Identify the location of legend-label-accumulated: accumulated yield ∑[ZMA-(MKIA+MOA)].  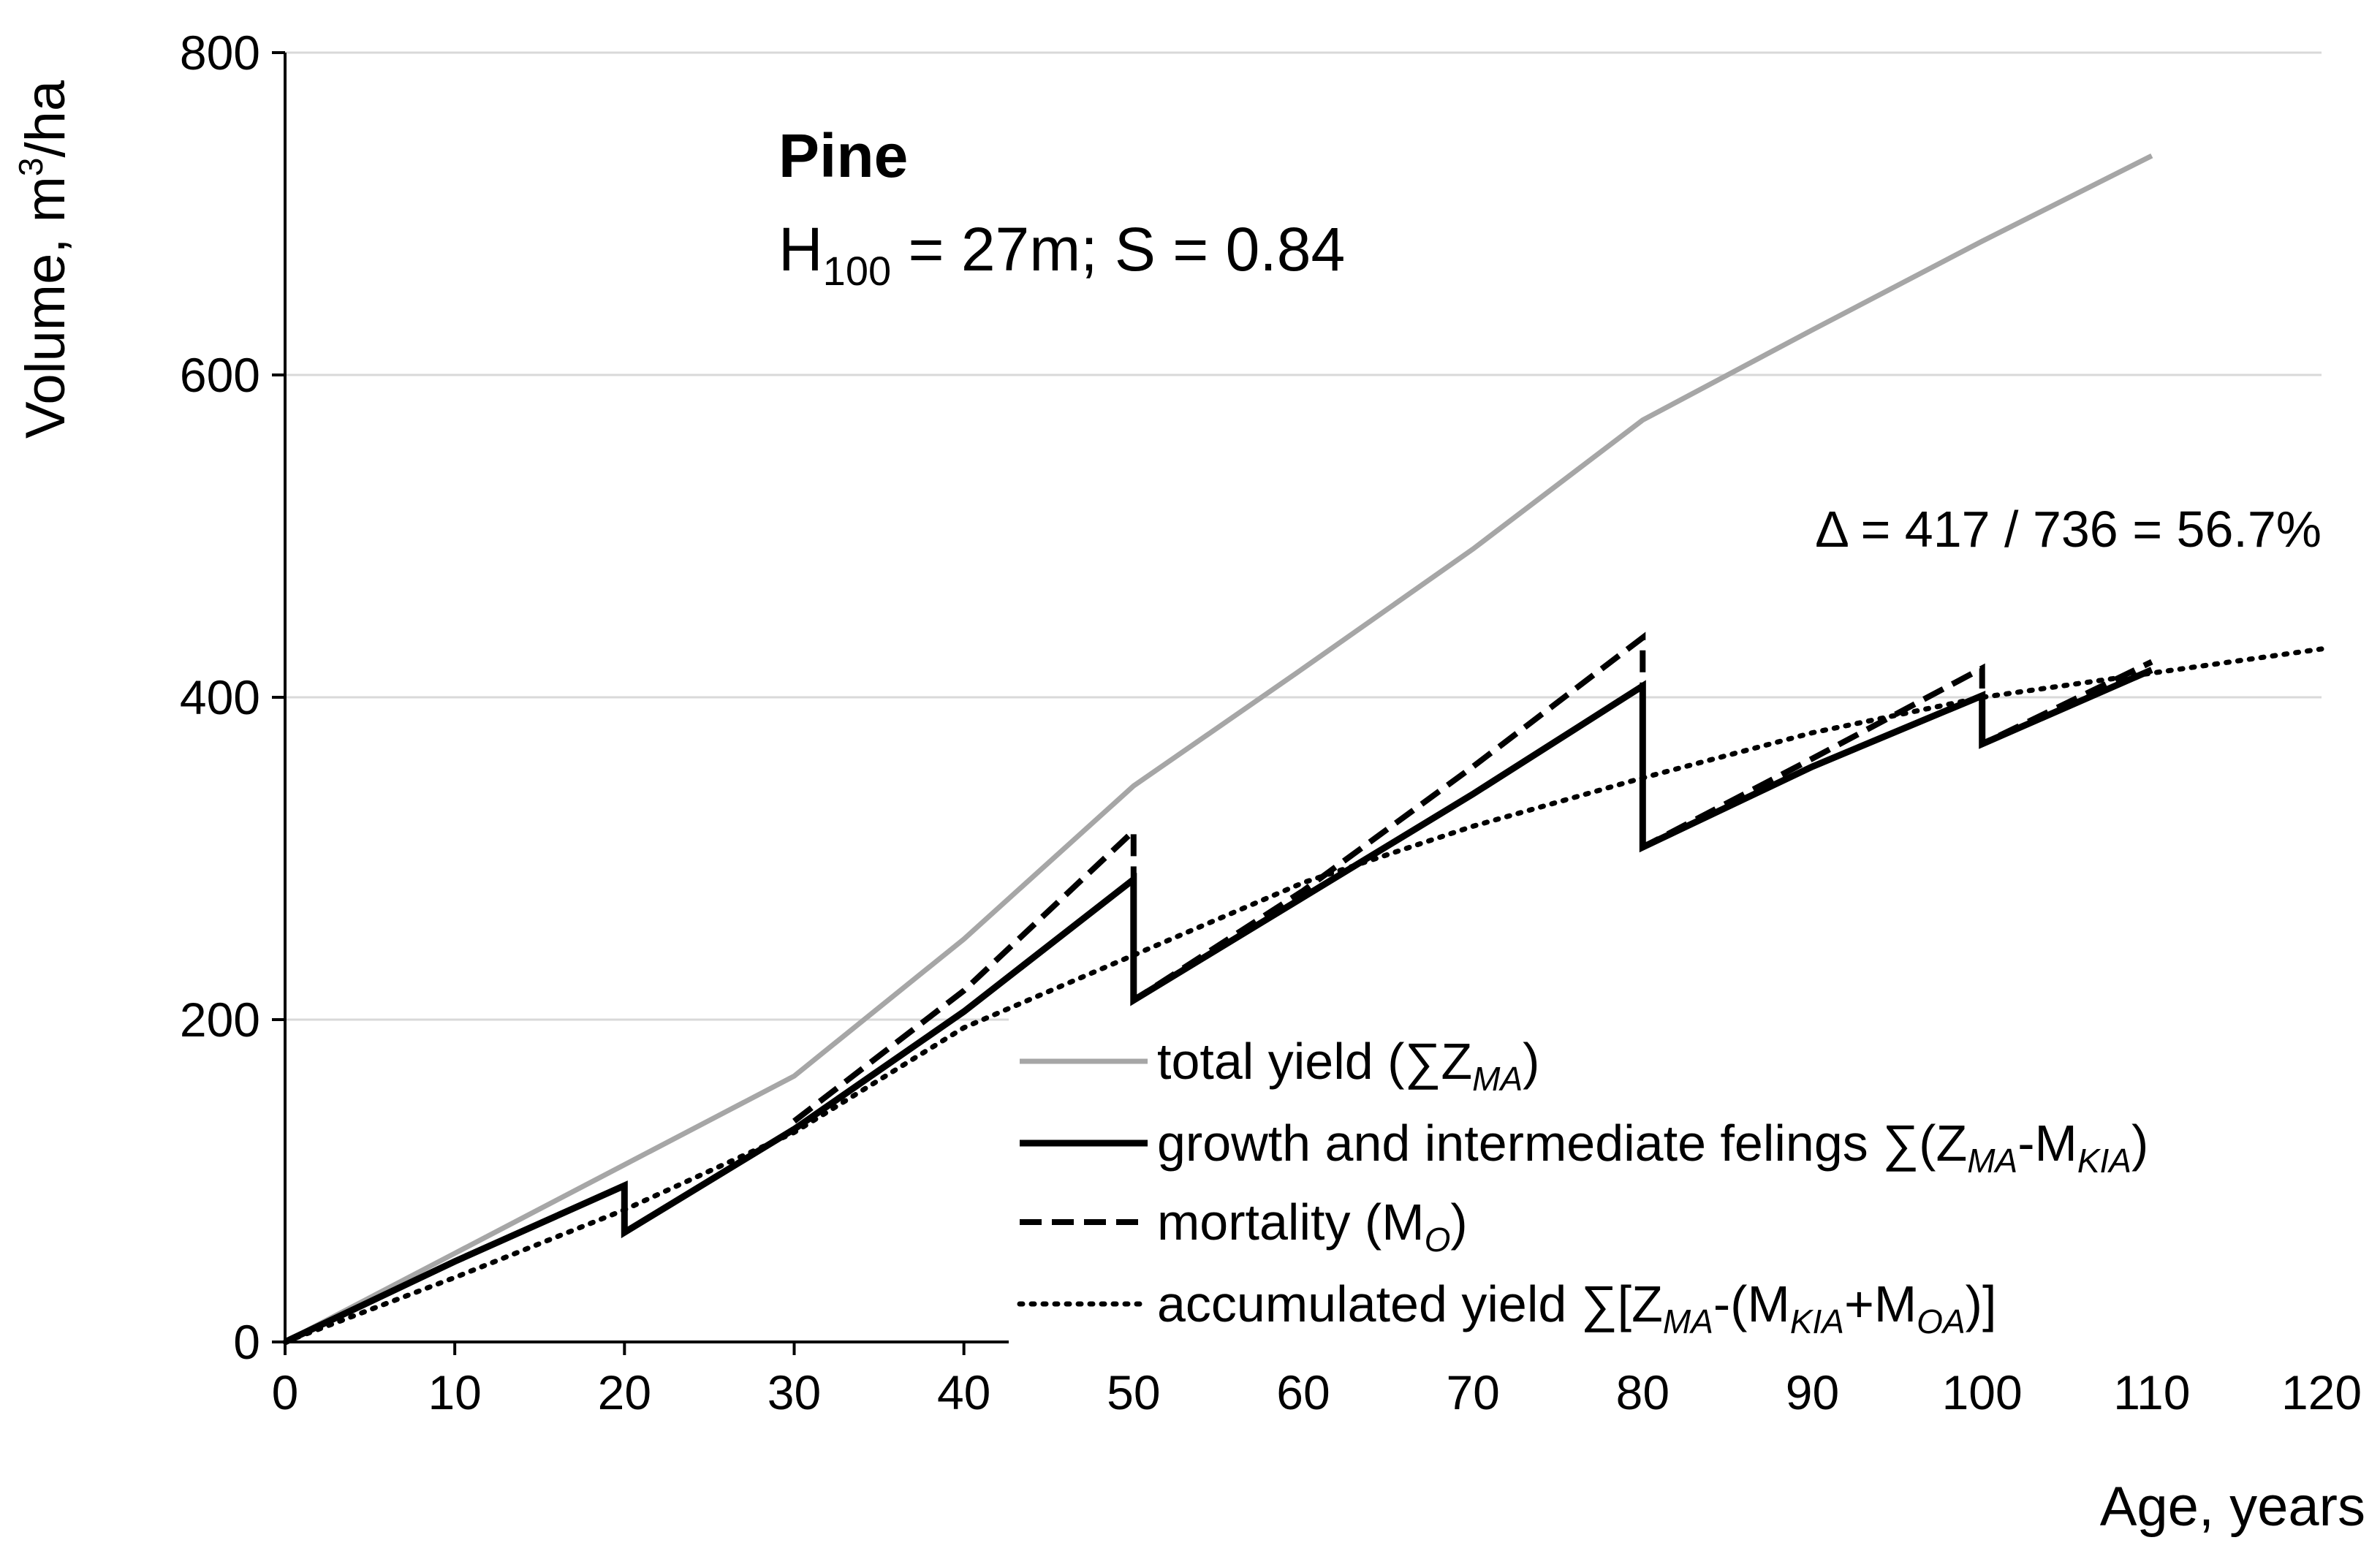
(1576, 1307).